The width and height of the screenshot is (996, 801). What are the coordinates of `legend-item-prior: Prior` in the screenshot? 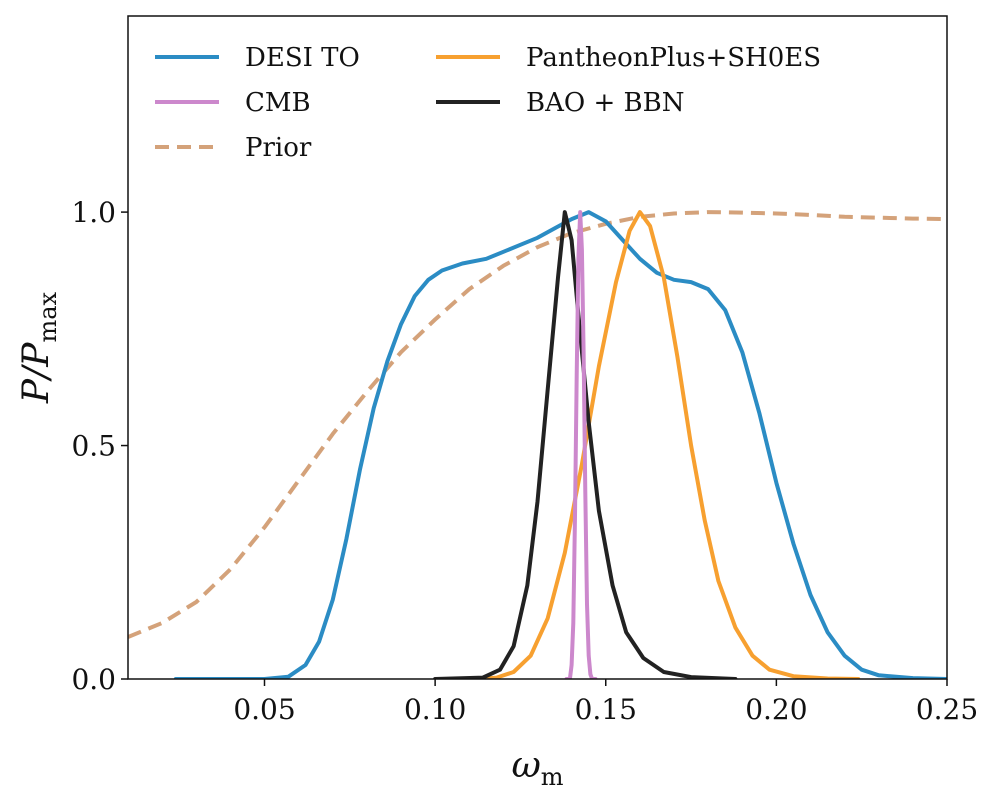 It's located at (233, 148).